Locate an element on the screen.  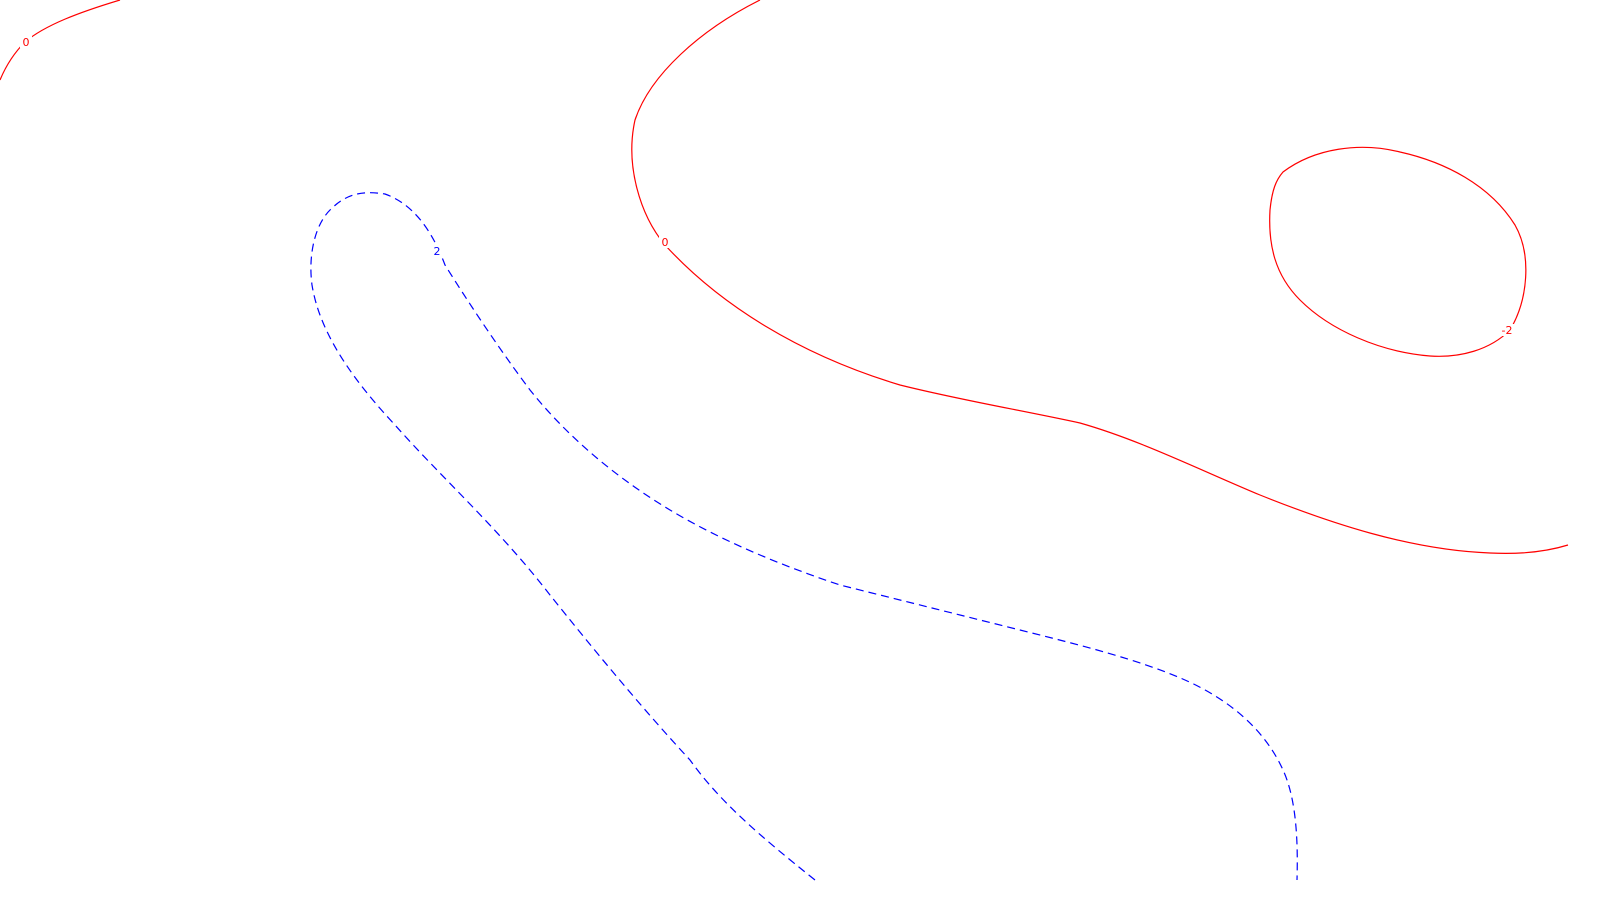
label-group-topleft-zero: 0 is located at coordinates (26, 42).